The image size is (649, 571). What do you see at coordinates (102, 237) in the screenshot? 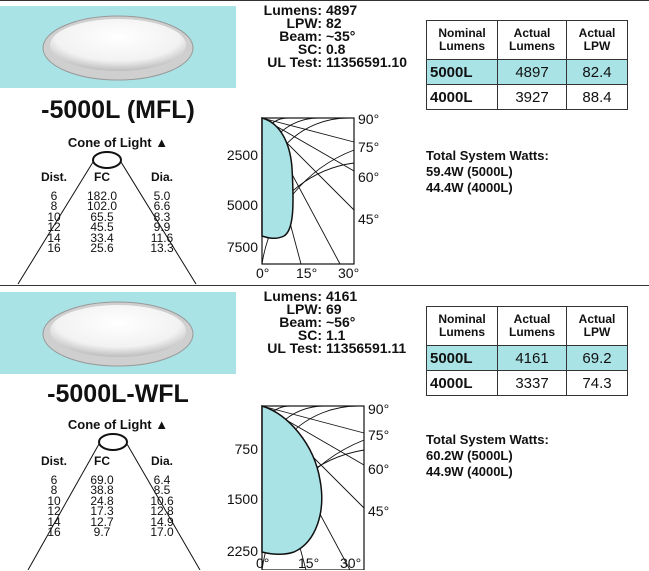
I see `cone-fc: 33.4` at bounding box center [102, 237].